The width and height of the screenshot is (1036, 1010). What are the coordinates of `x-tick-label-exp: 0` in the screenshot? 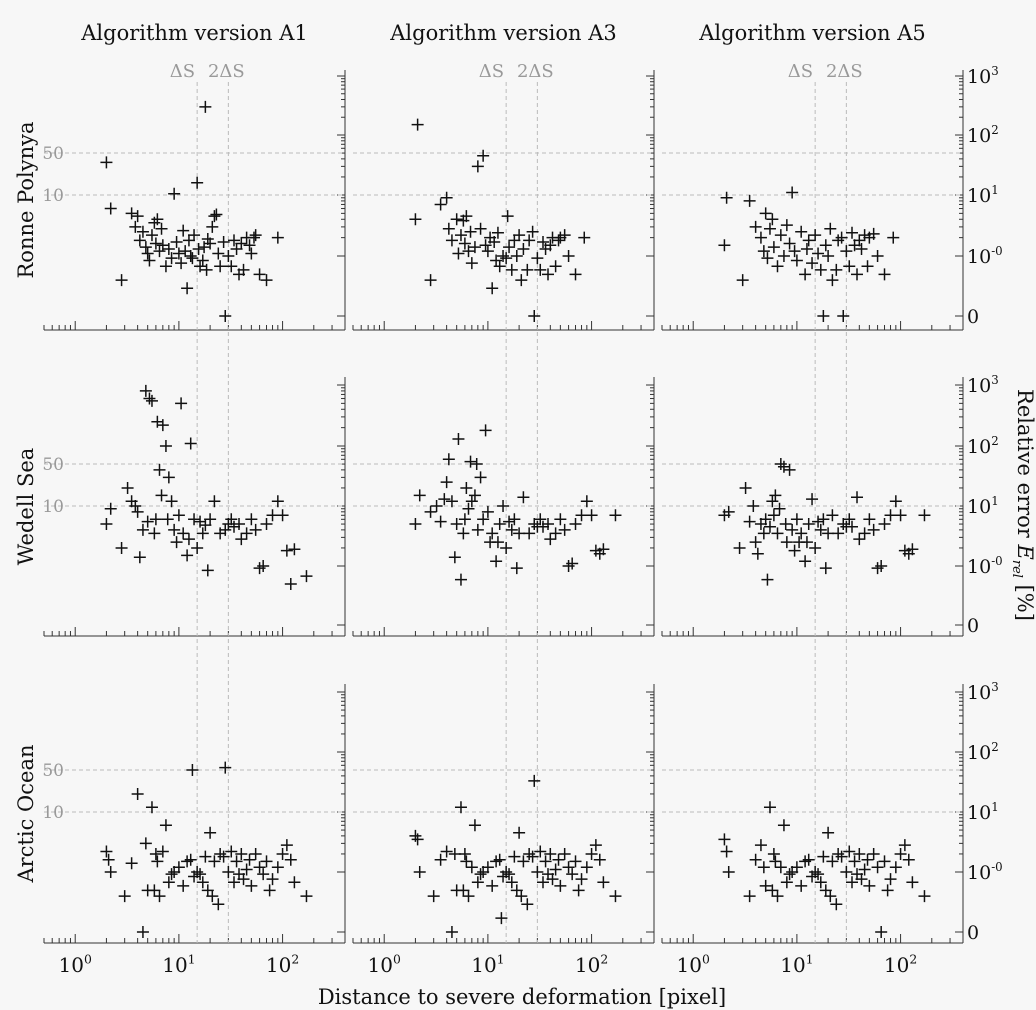 It's located at (397, 959).